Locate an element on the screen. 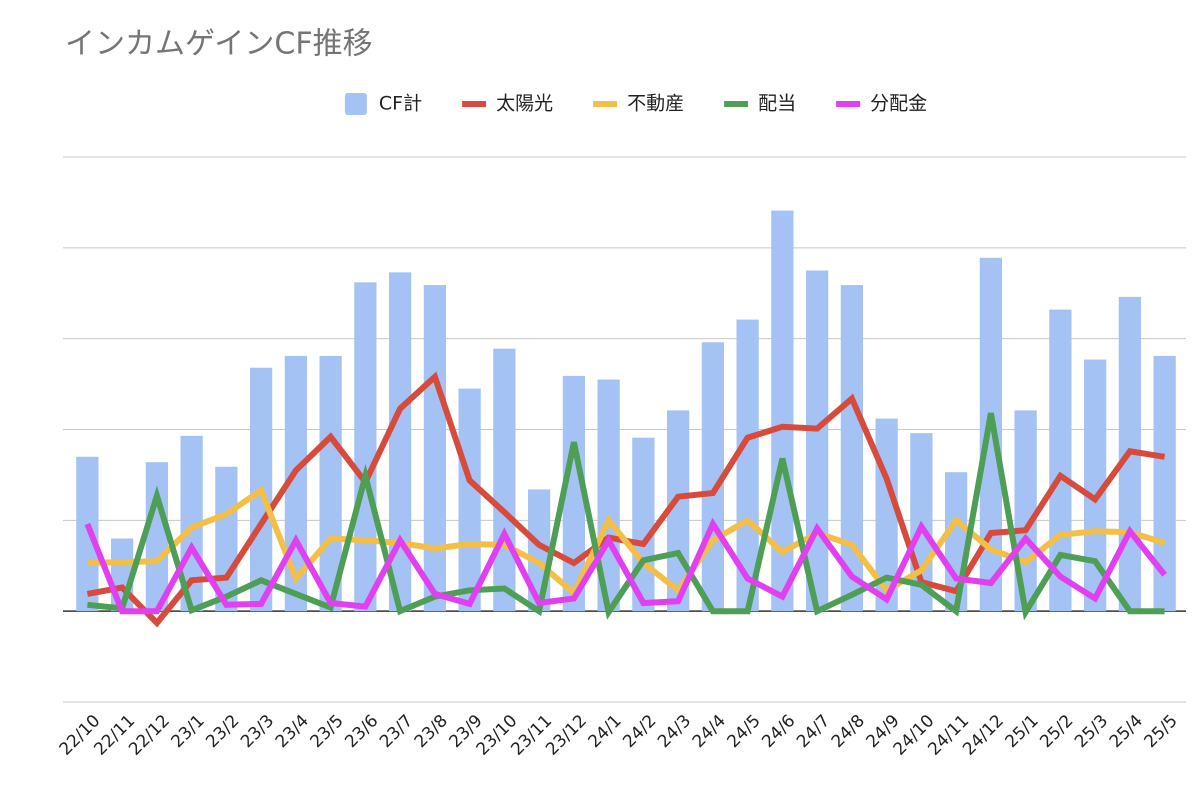 This screenshot has height=787, width=1200. x-tick-label: 23/1 is located at coordinates (188, 731).